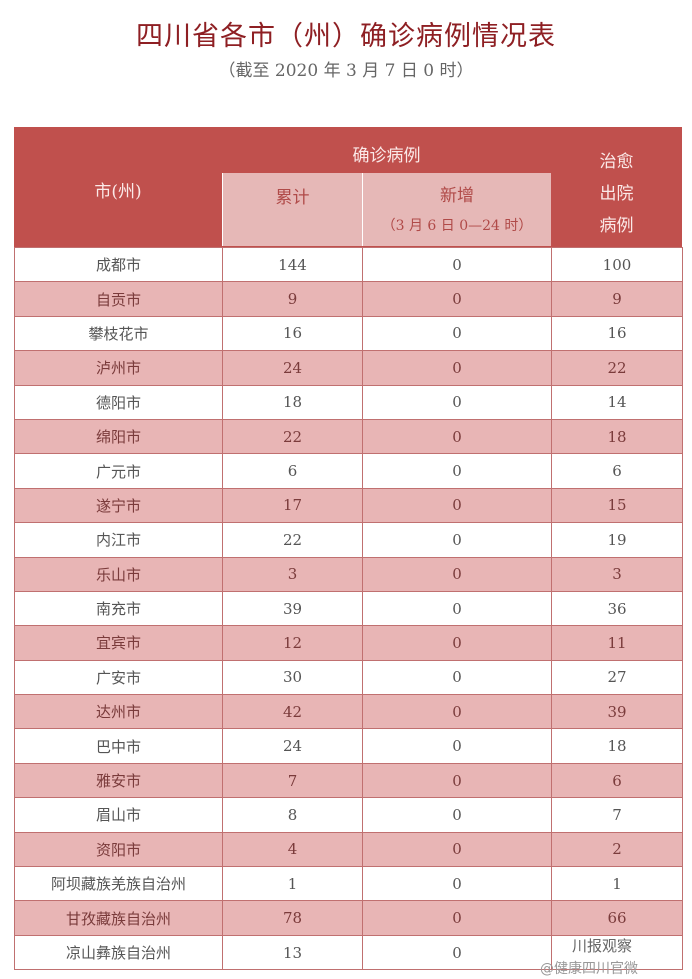 This screenshot has width=692, height=979. Describe the element at coordinates (292, 918) in the screenshot. I see `cell-cumulative: 78` at that location.